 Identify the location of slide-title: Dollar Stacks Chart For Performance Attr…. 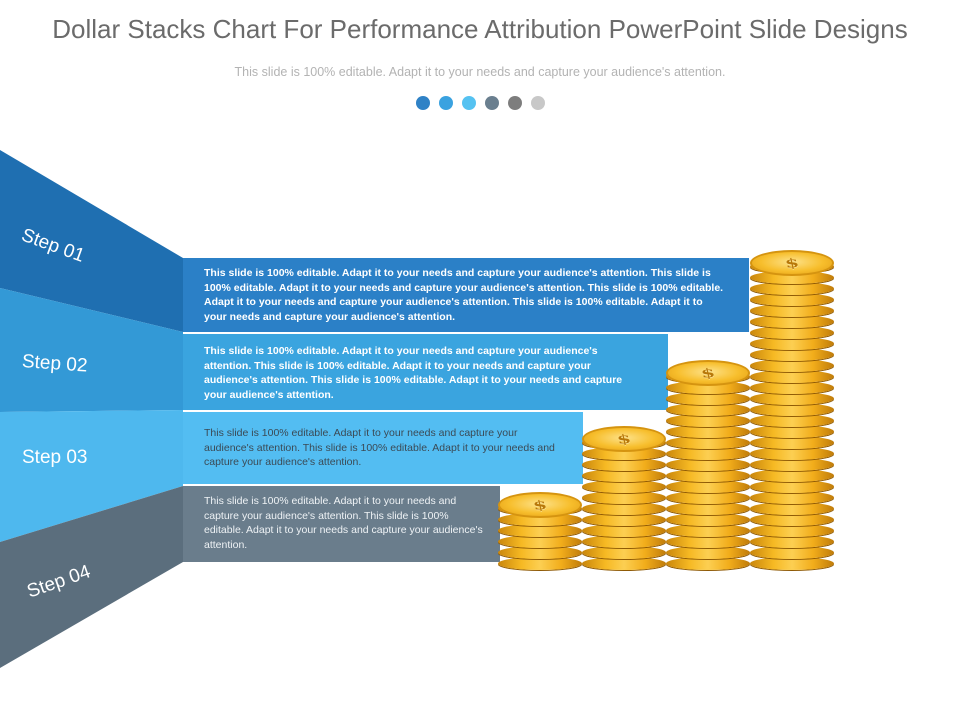
(480, 29).